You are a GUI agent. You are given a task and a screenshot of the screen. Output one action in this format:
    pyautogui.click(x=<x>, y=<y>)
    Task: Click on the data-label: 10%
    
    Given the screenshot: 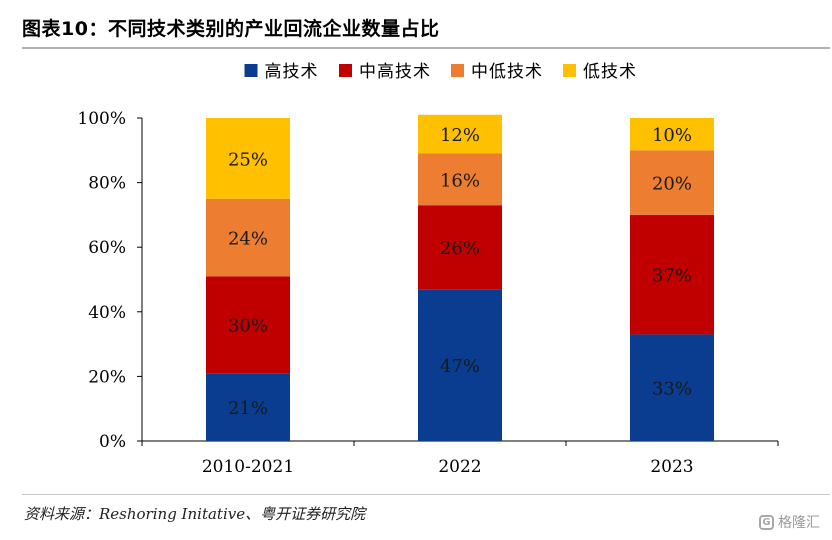 What is the action you would take?
    pyautogui.click(x=672, y=135)
    